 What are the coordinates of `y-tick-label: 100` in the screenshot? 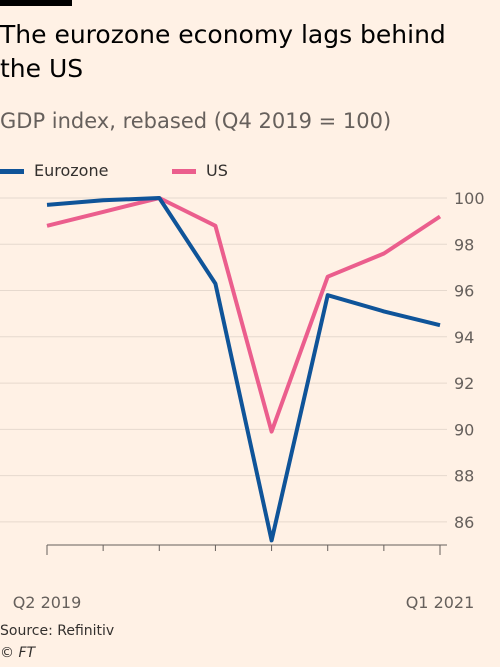 It's located at (469, 198).